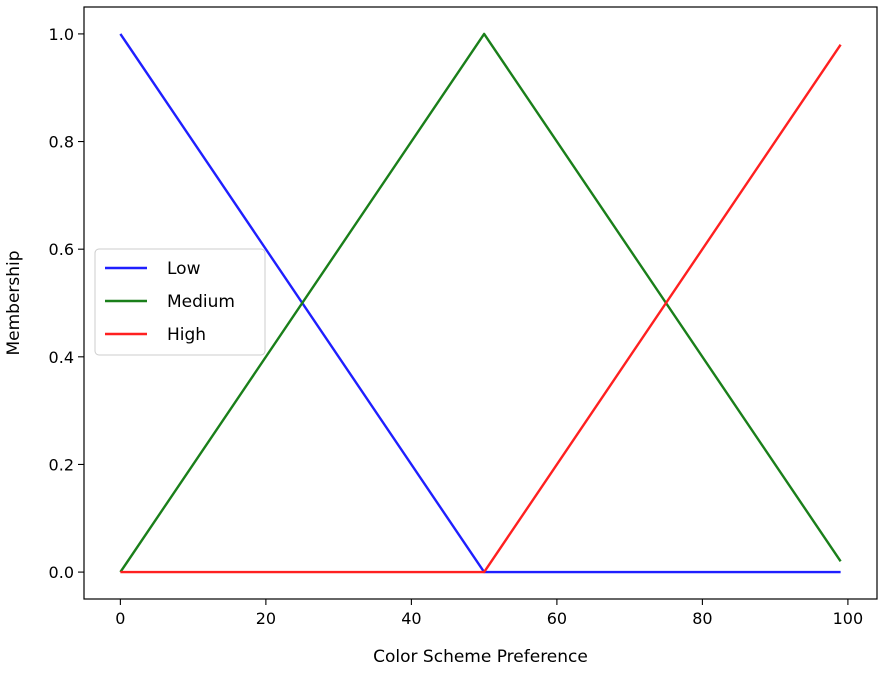 This screenshot has height=678, width=886. Describe the element at coordinates (186, 335) in the screenshot. I see `legend-label-high: High` at that location.